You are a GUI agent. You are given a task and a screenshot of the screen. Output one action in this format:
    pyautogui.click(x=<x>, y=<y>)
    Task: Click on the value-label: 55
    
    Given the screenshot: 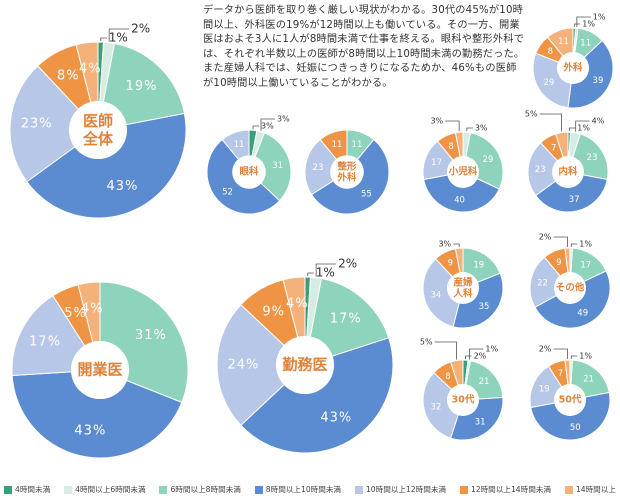 What is the action you would take?
    pyautogui.click(x=366, y=195)
    